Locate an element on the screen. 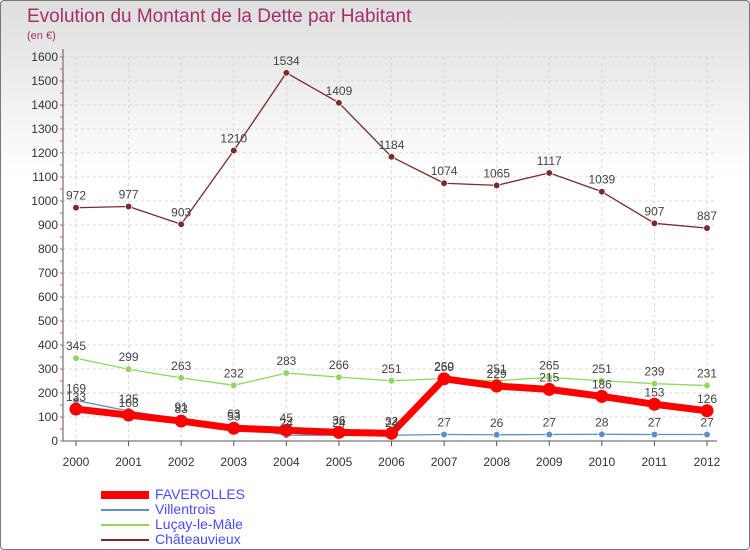 This screenshot has width=750, height=550. data-label-lucay-le-male: 239 is located at coordinates (654, 372).